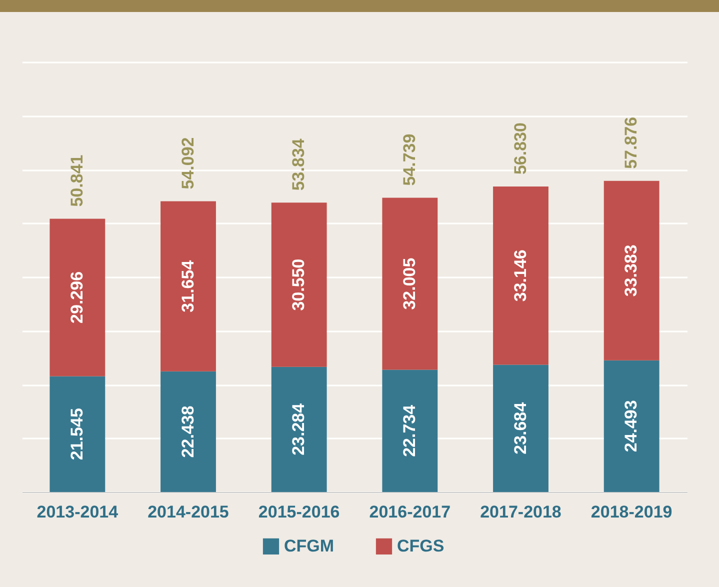 Image resolution: width=719 pixels, height=587 pixels. What do you see at coordinates (76, 180) in the screenshot?
I see `total-label: 50.841` at bounding box center [76, 180].